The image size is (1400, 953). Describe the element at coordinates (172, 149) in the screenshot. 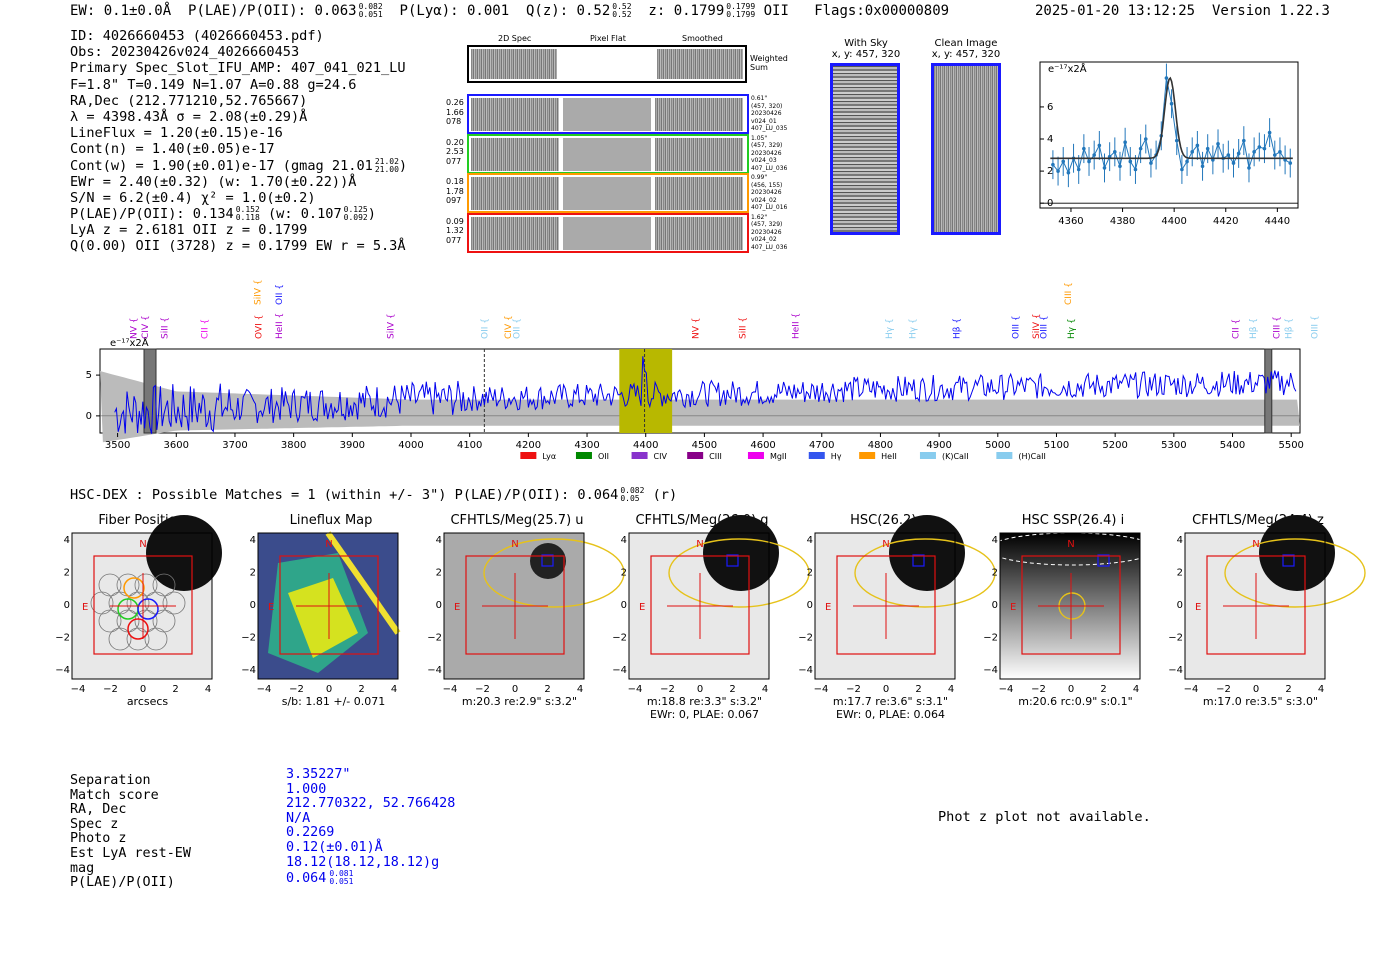

I see `info-contn: Cont(n) = 1.40(±0.05)e-17` at that location.